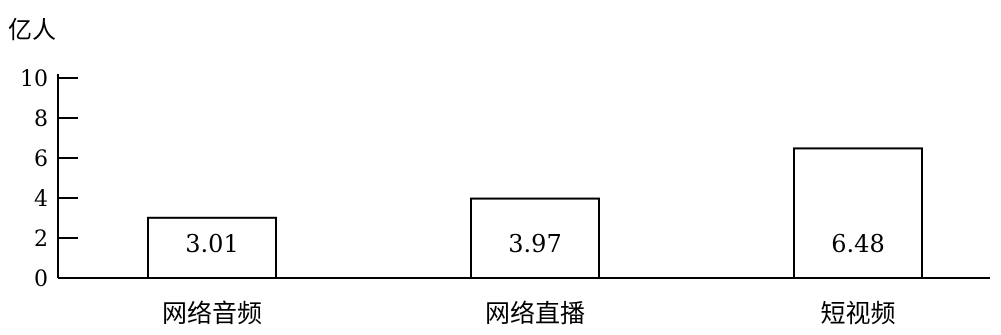 The width and height of the screenshot is (1001, 335). I want to click on category-label: 短视频, so click(857, 313).